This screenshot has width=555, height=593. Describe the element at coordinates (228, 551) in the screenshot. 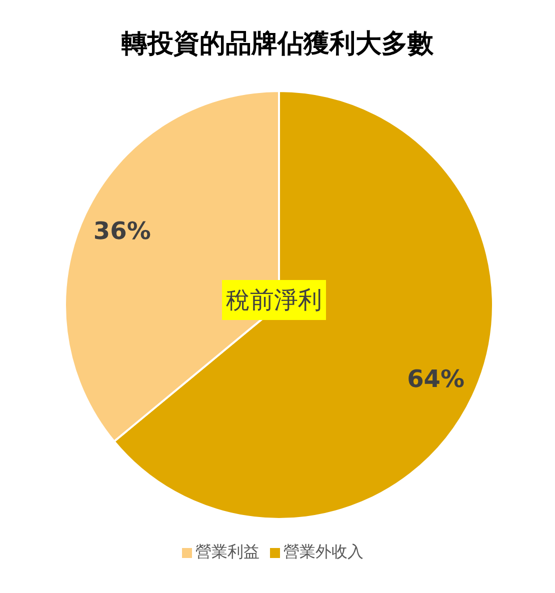

I see `legend-label: 營業利益` at that location.